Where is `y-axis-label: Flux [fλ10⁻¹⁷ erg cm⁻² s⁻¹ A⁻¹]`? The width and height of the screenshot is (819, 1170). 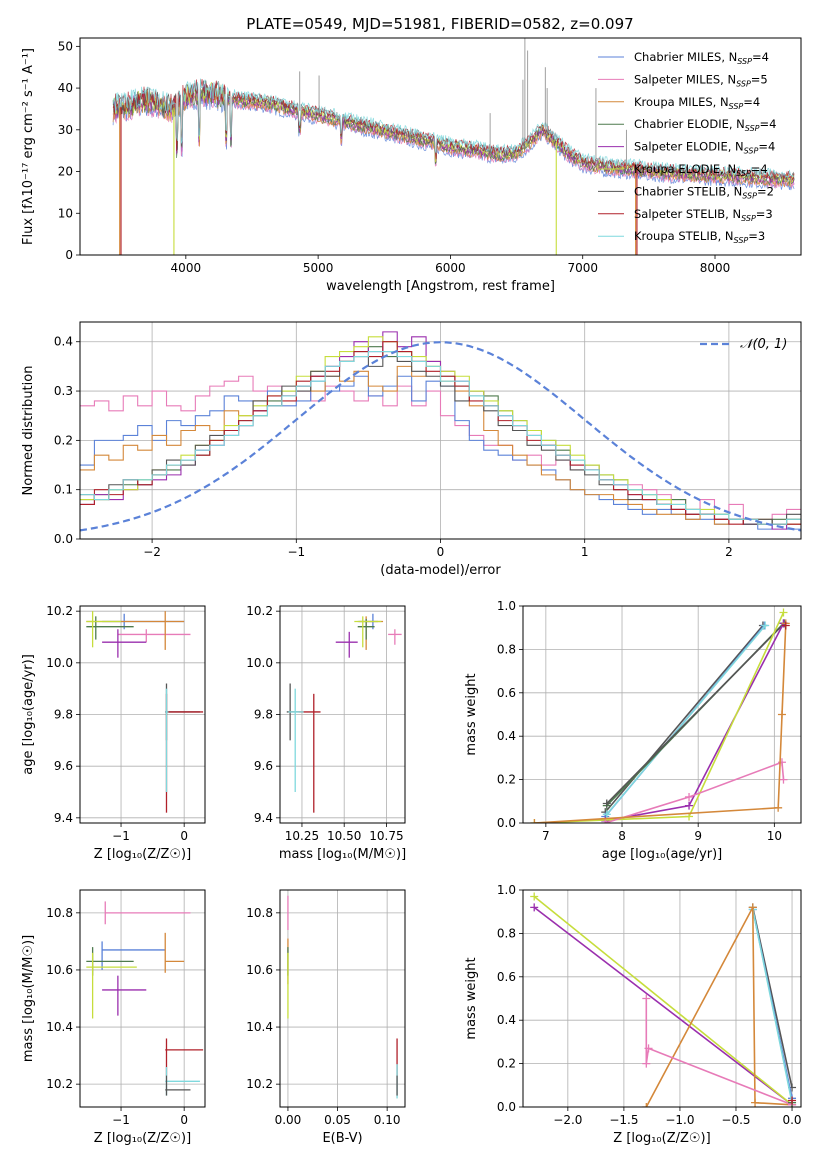
y-axis-label: Flux [fλ10⁻¹⁷ erg cm⁻² s⁻¹ A⁻¹] is located at coordinates (28, 146).